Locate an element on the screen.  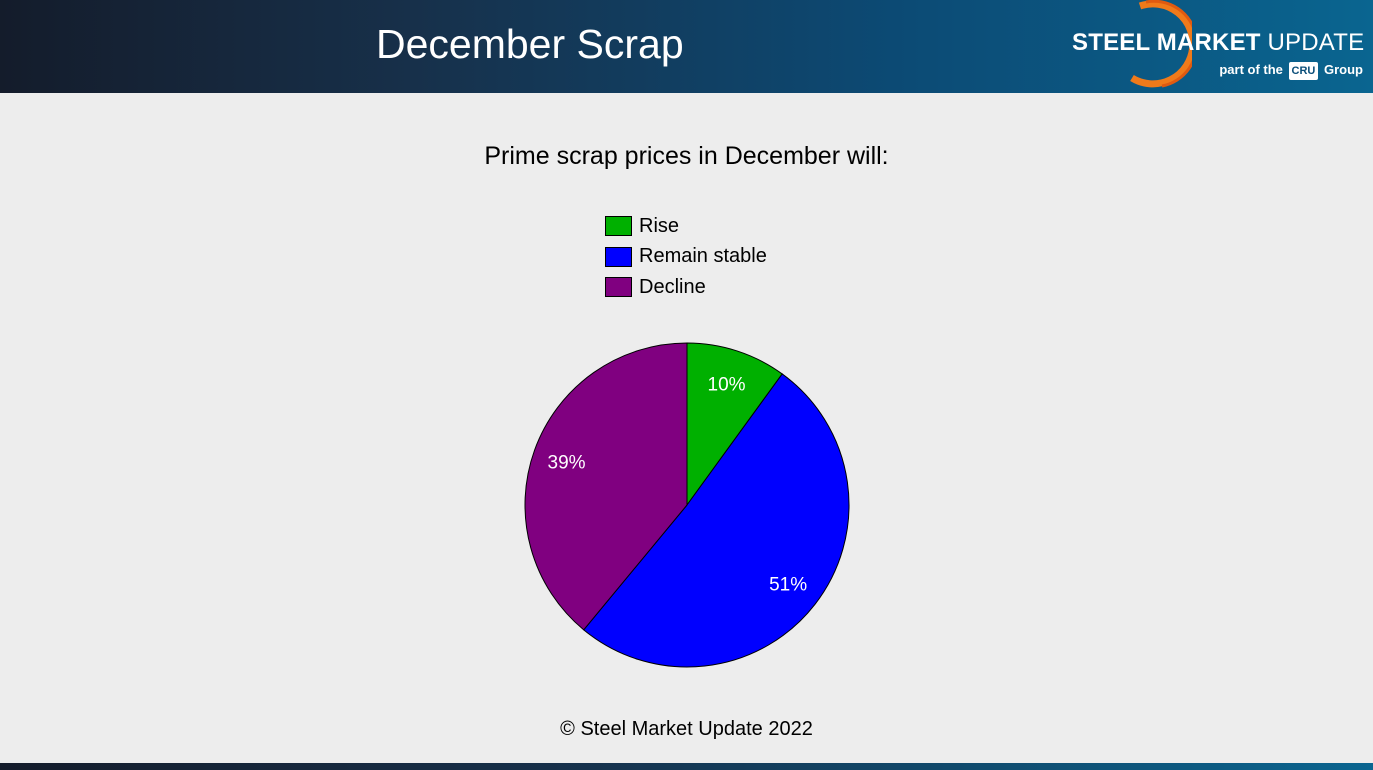
logo-subline: part of the CRU Group is located at coordinates (1291, 70).